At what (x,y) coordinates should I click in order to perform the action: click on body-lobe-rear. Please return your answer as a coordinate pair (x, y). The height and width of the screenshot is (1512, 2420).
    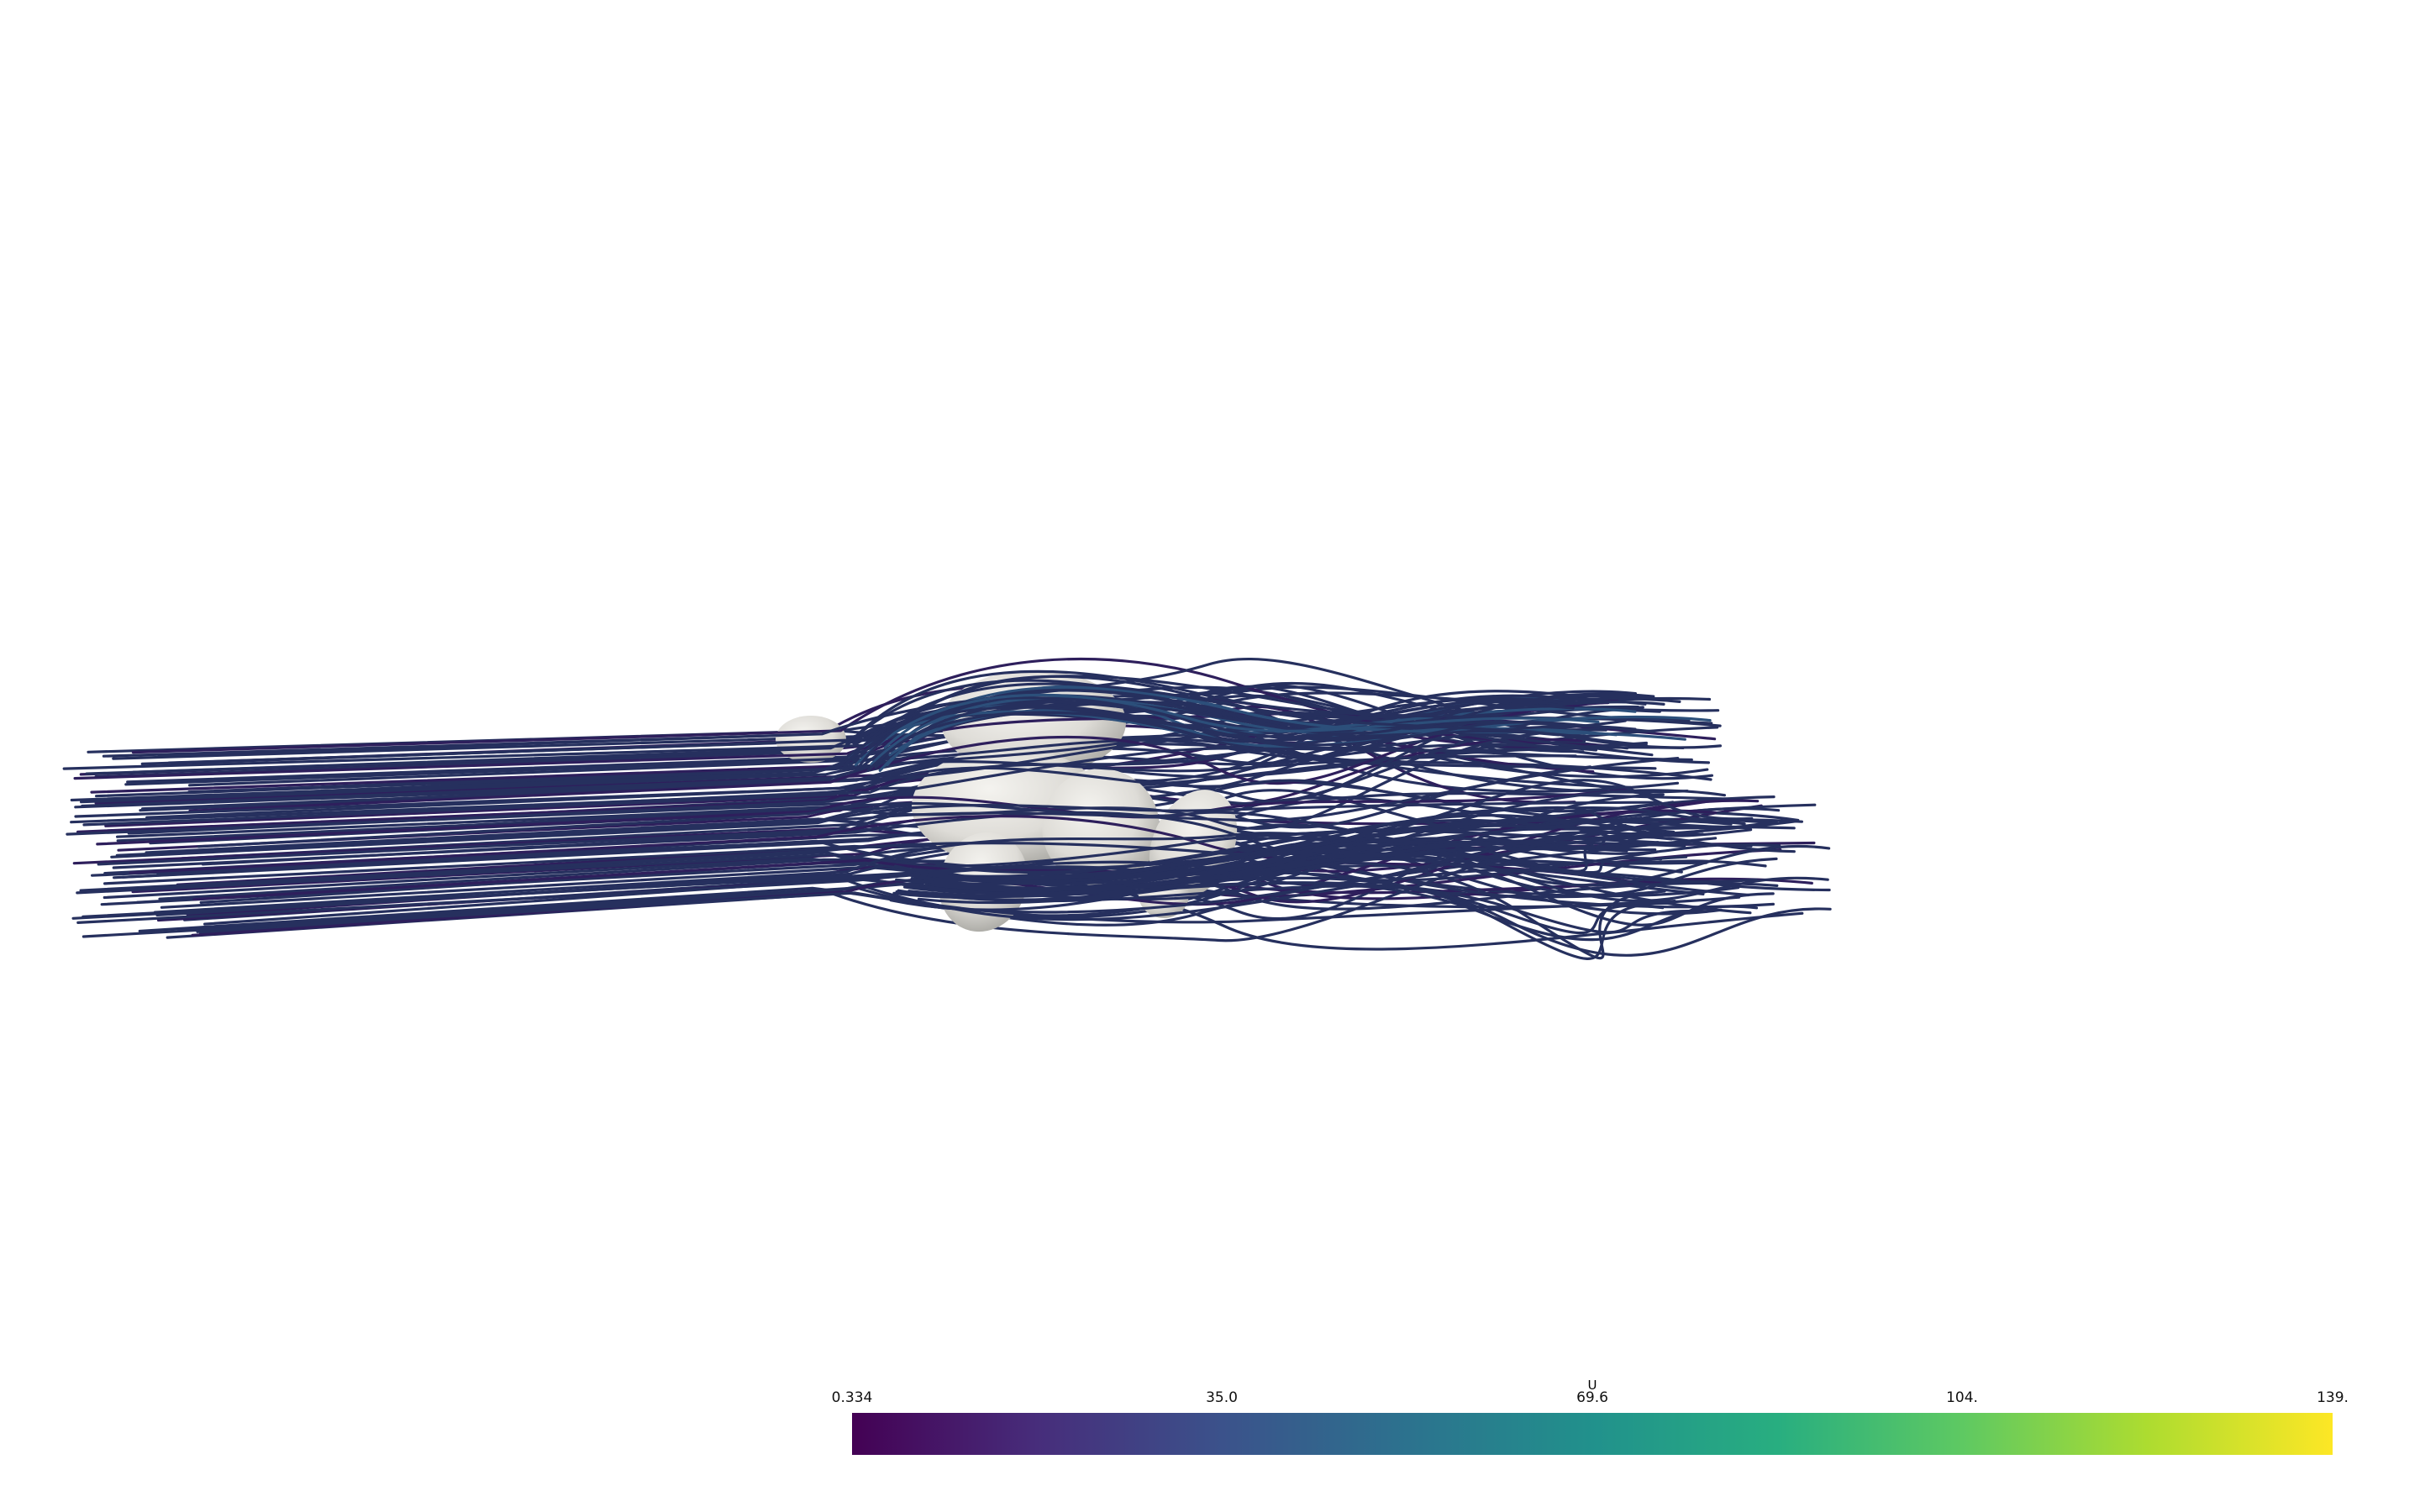
    Looking at the image, I should click on (1101, 827).